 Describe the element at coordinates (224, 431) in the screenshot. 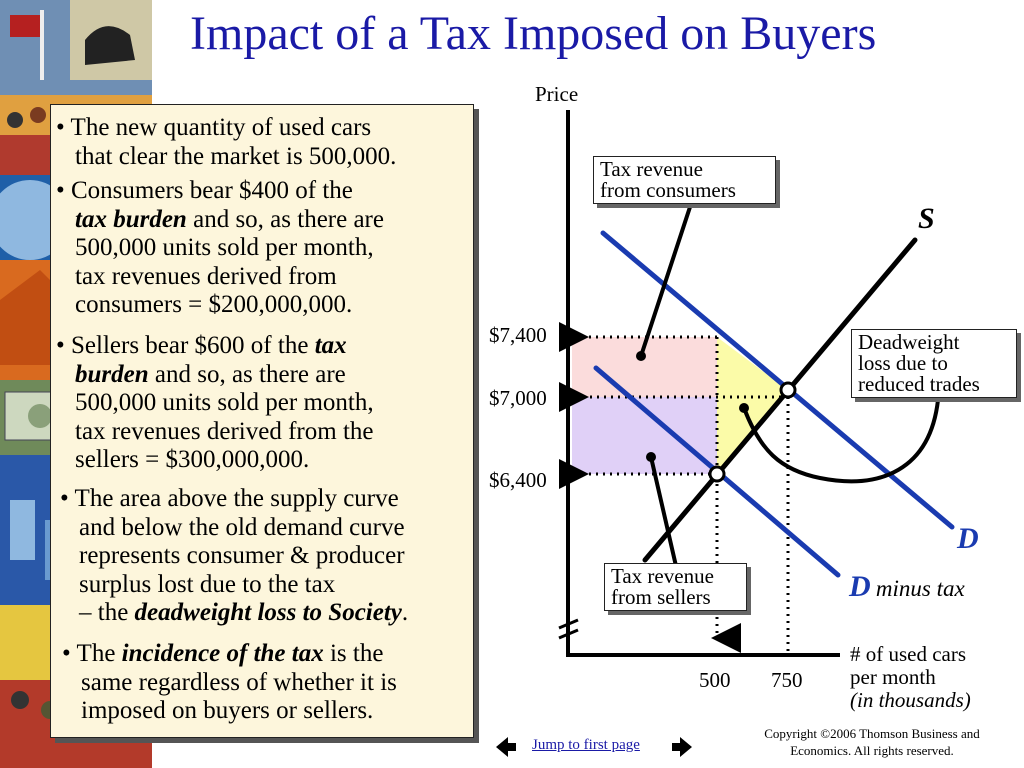

I see `bullet-line: tax revenues derived from the` at that location.